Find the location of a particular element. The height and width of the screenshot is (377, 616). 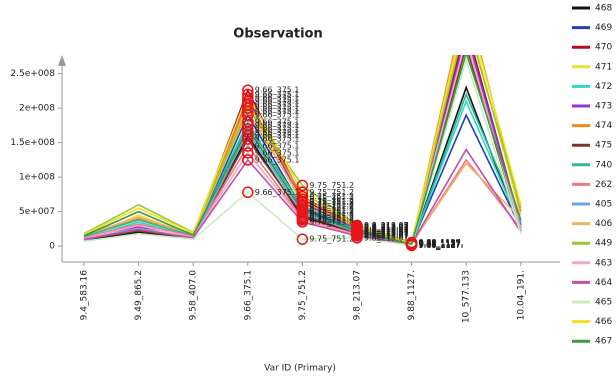

legend-label: 465 is located at coordinates (603, 303).